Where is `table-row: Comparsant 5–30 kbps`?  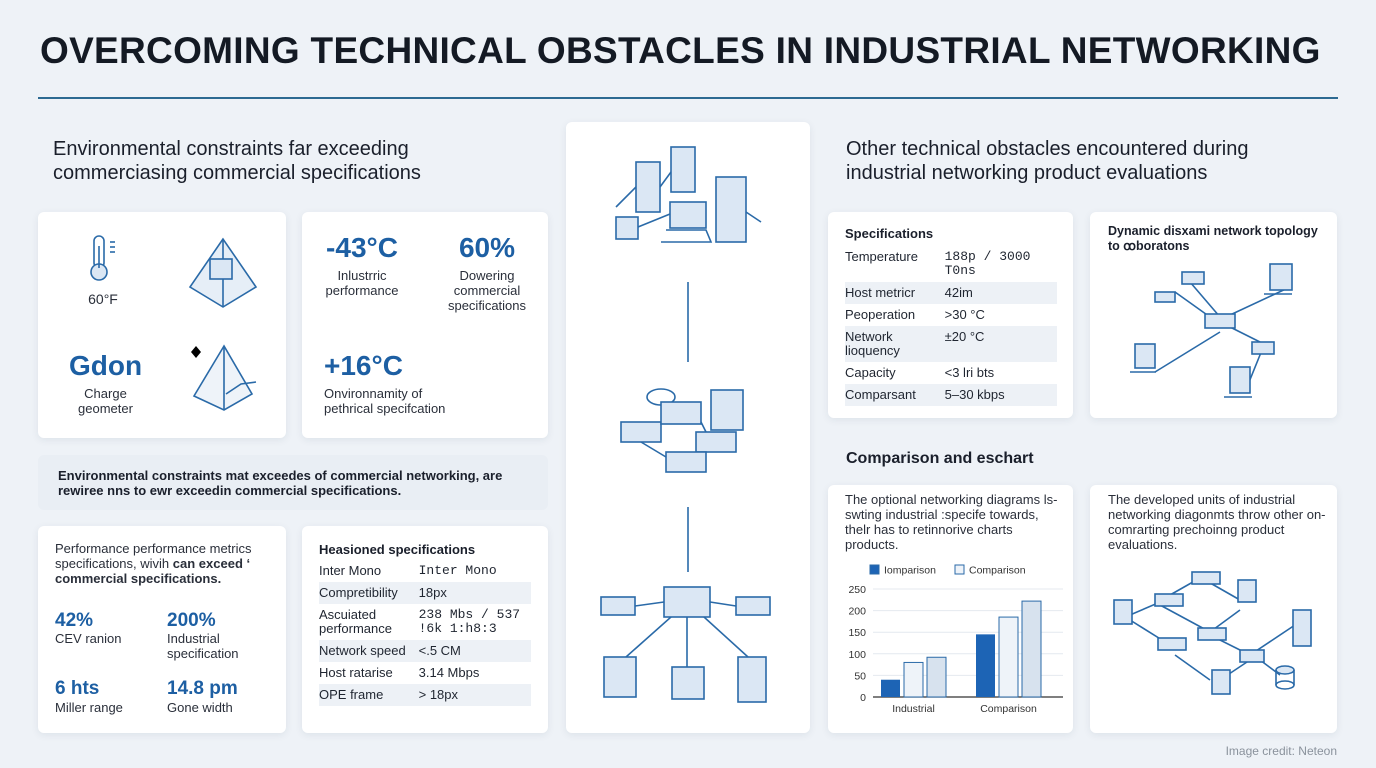 table-row: Comparsant 5–30 kbps is located at coordinates (951, 395).